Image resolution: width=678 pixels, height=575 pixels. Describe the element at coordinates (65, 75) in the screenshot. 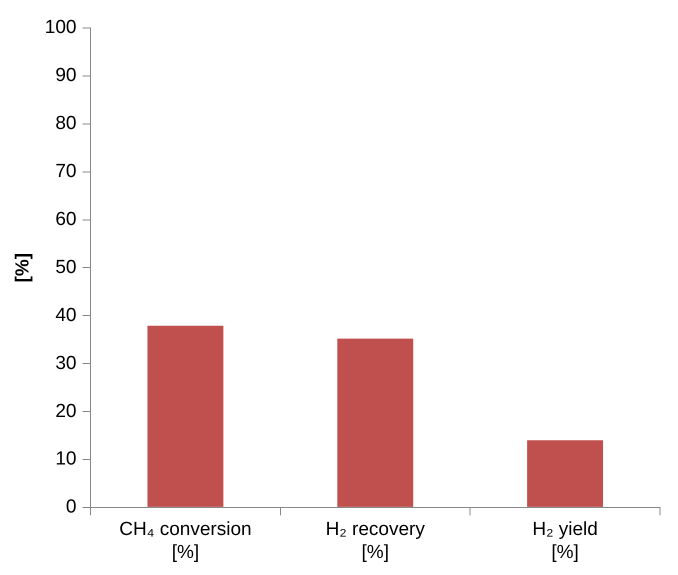

I see `y-tick-label: 90` at that location.